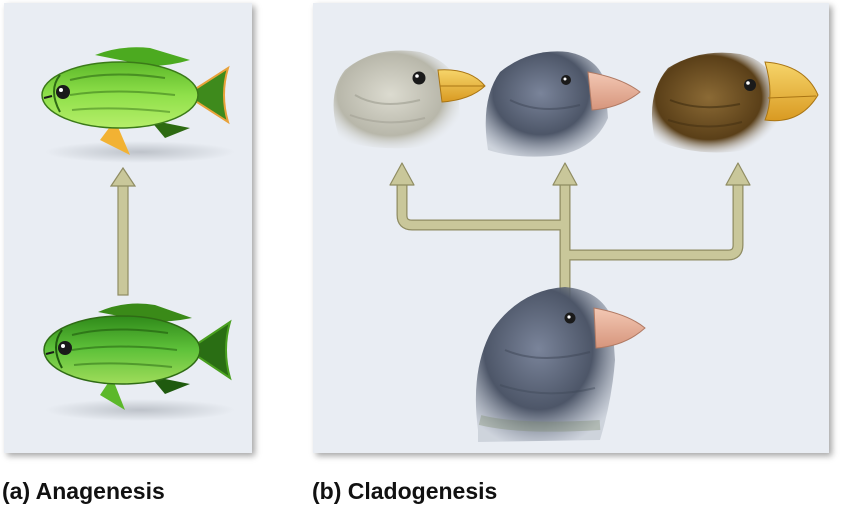 The width and height of the screenshot is (850, 507). Describe the element at coordinates (570, 231) in the screenshot. I see `branching-arrow-icon` at that location.